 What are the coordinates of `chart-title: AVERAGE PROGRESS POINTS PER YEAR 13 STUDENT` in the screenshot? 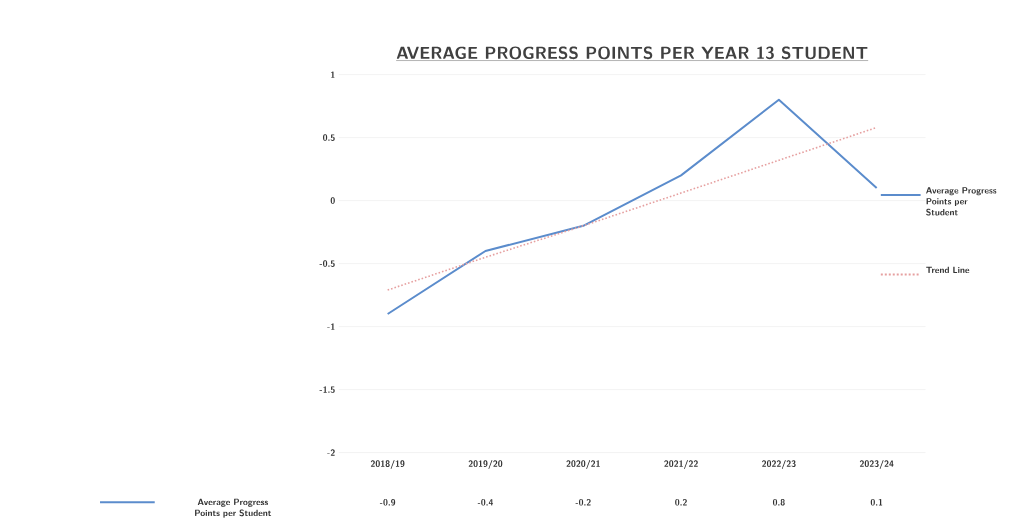 It's located at (632, 53).